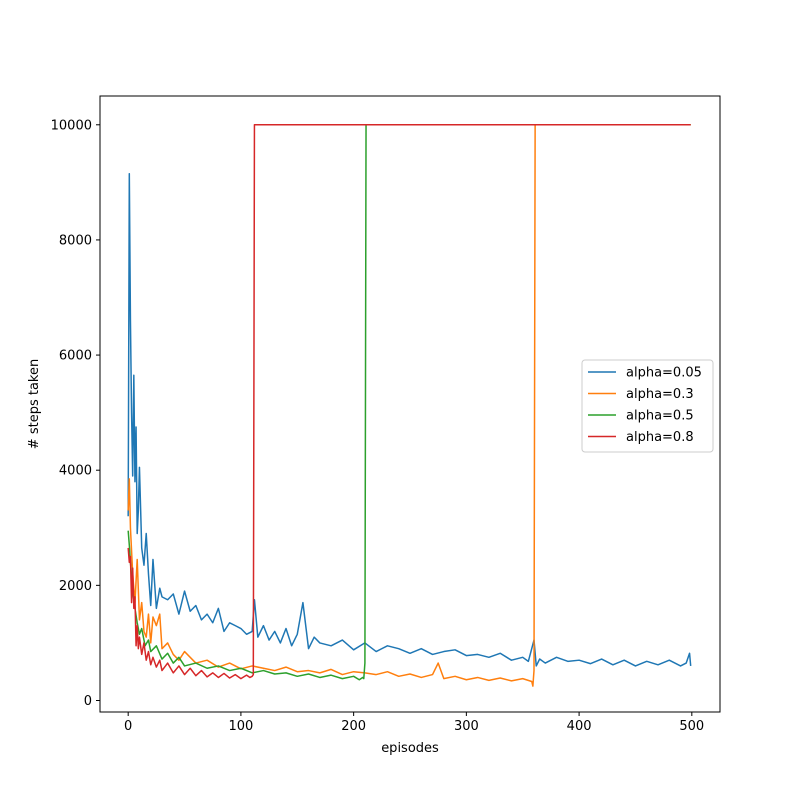 The image size is (800, 800). What do you see at coordinates (664, 373) in the screenshot?
I see `legend-entry-label: alpha=0.05` at bounding box center [664, 373].